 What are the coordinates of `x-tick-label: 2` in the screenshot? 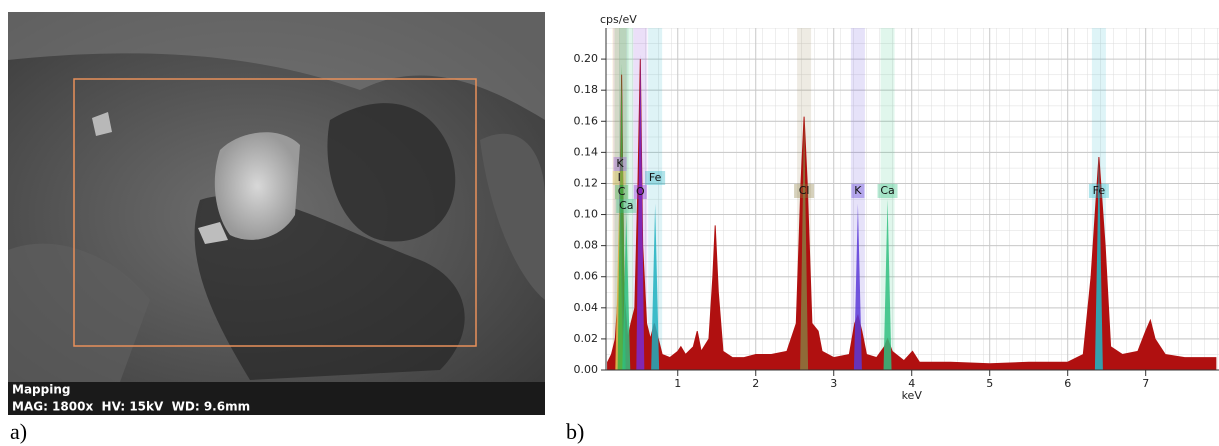 It's located at (755, 383).